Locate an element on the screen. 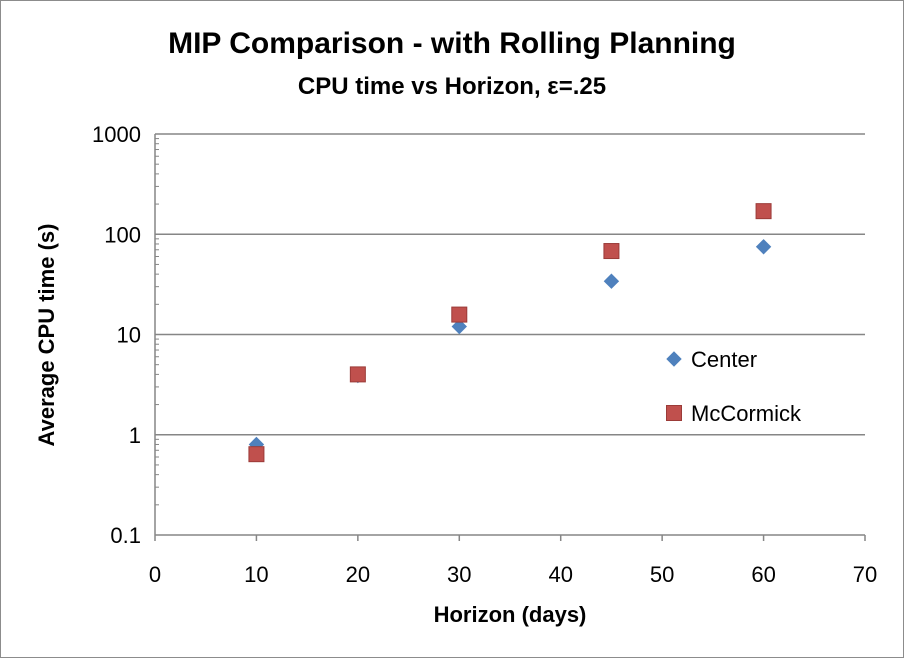 This screenshot has width=904, height=658. chart-title: MIP Comparison - with Rolling Planning is located at coordinates (452, 43).